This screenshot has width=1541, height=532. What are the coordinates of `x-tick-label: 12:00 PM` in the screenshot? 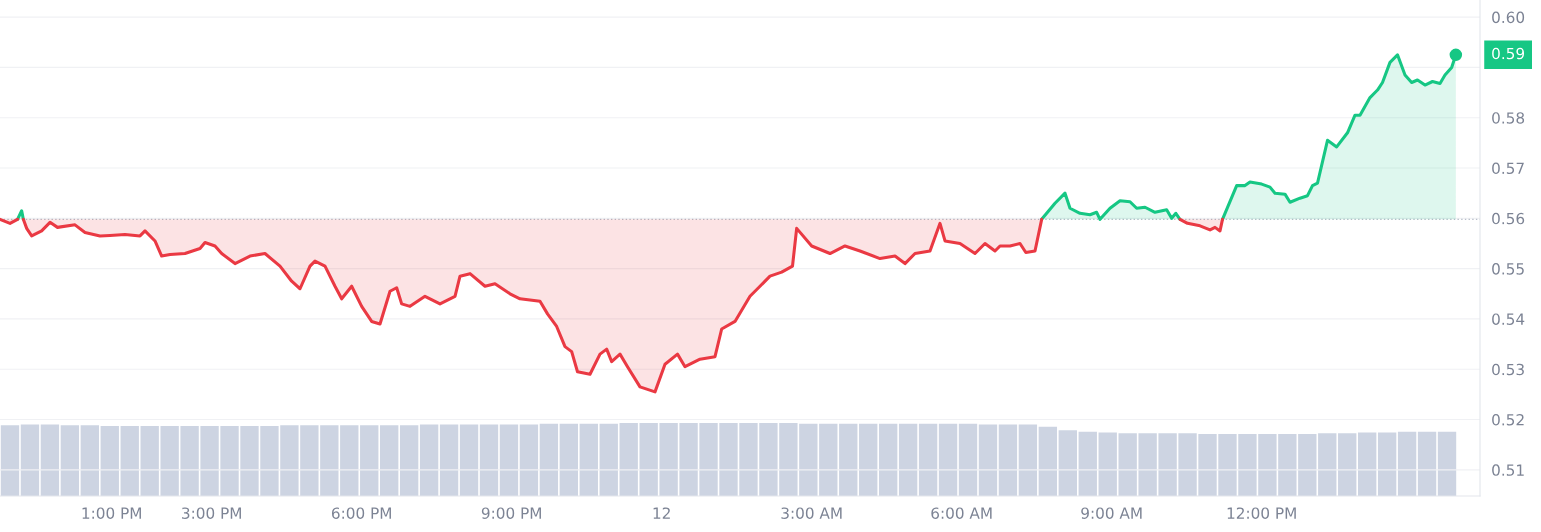 It's located at (1261, 513).